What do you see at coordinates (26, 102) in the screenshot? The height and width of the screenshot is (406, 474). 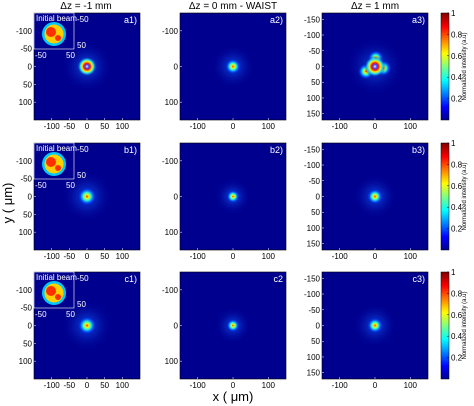 I see `panel-r1-c1-y-tick-label-5: 100` at bounding box center [26, 102].